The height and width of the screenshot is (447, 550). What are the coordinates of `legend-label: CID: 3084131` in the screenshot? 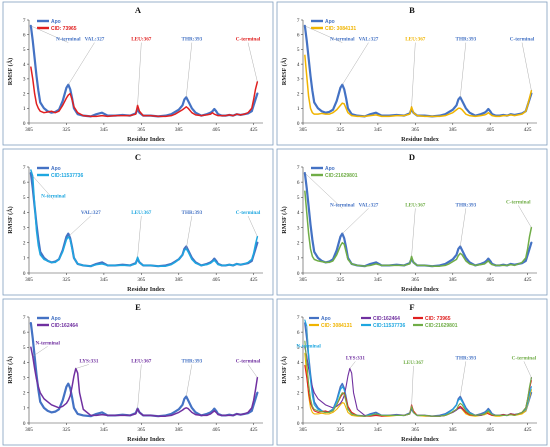 It's located at (340, 29).